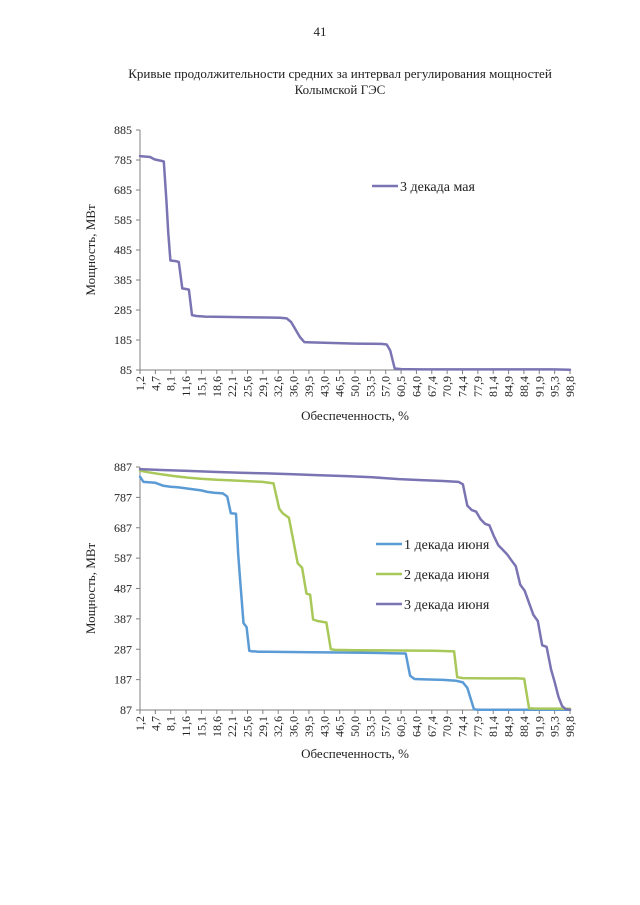 This screenshot has width=640, height=905. Describe the element at coordinates (123, 190) in the screenshot. I see `y-tick-label: 685` at that location.